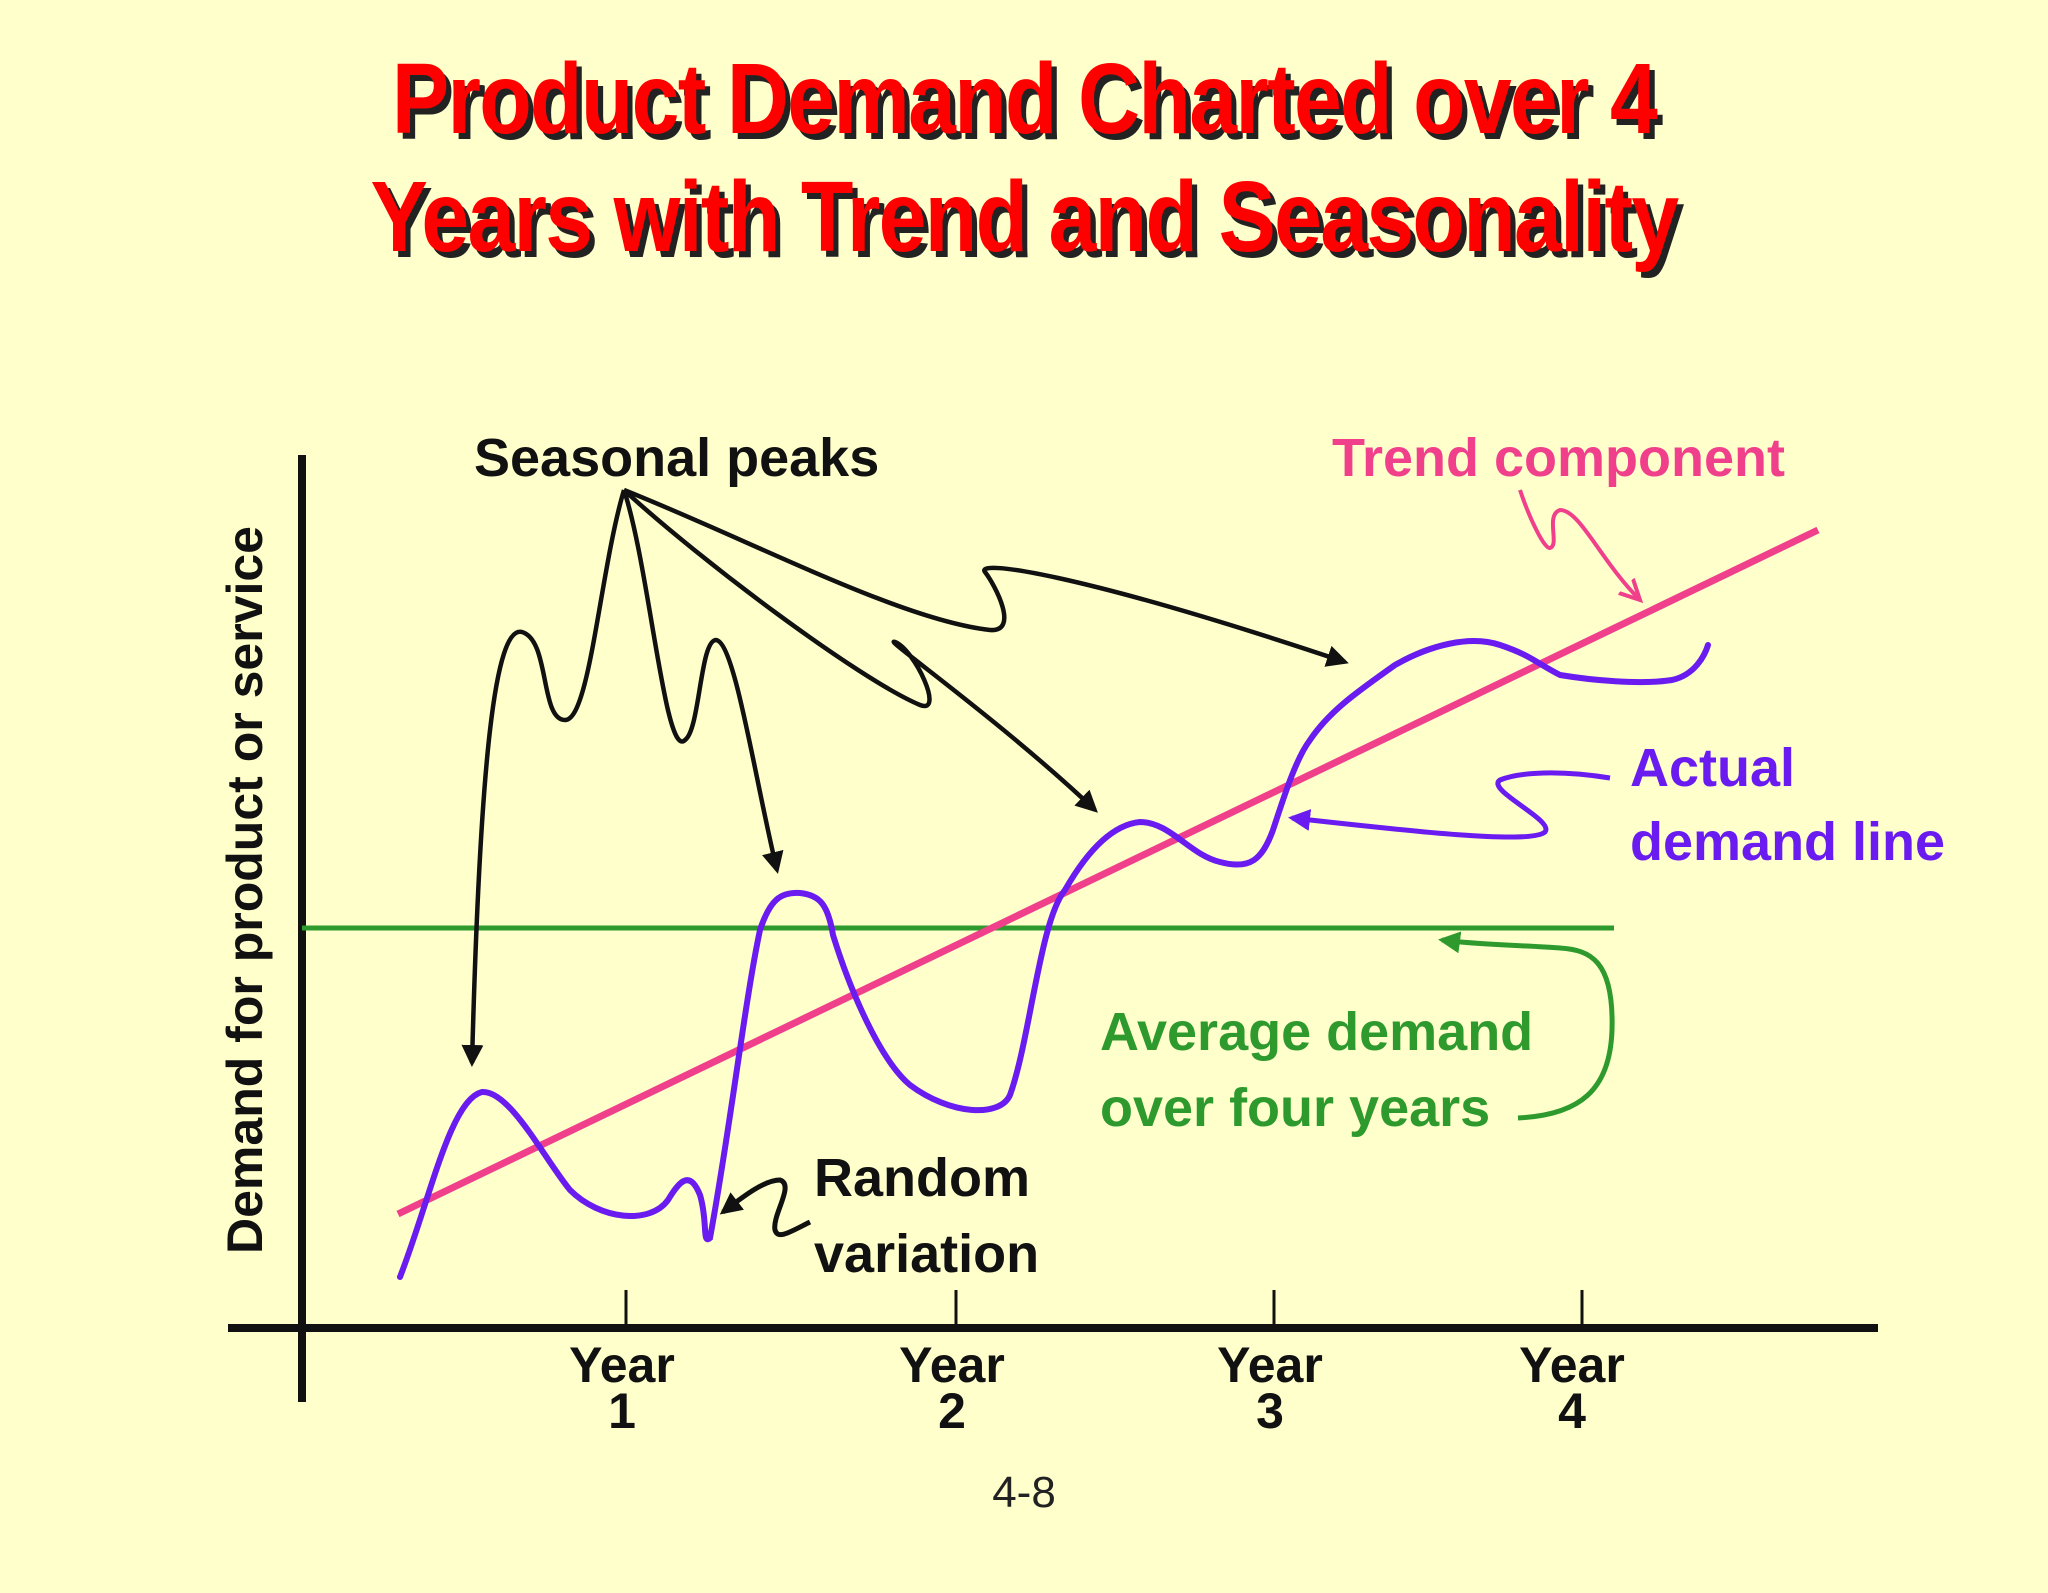  What do you see at coordinates (1270, 1365) in the screenshot?
I see `x-tick-label-3-word: Year` at bounding box center [1270, 1365].